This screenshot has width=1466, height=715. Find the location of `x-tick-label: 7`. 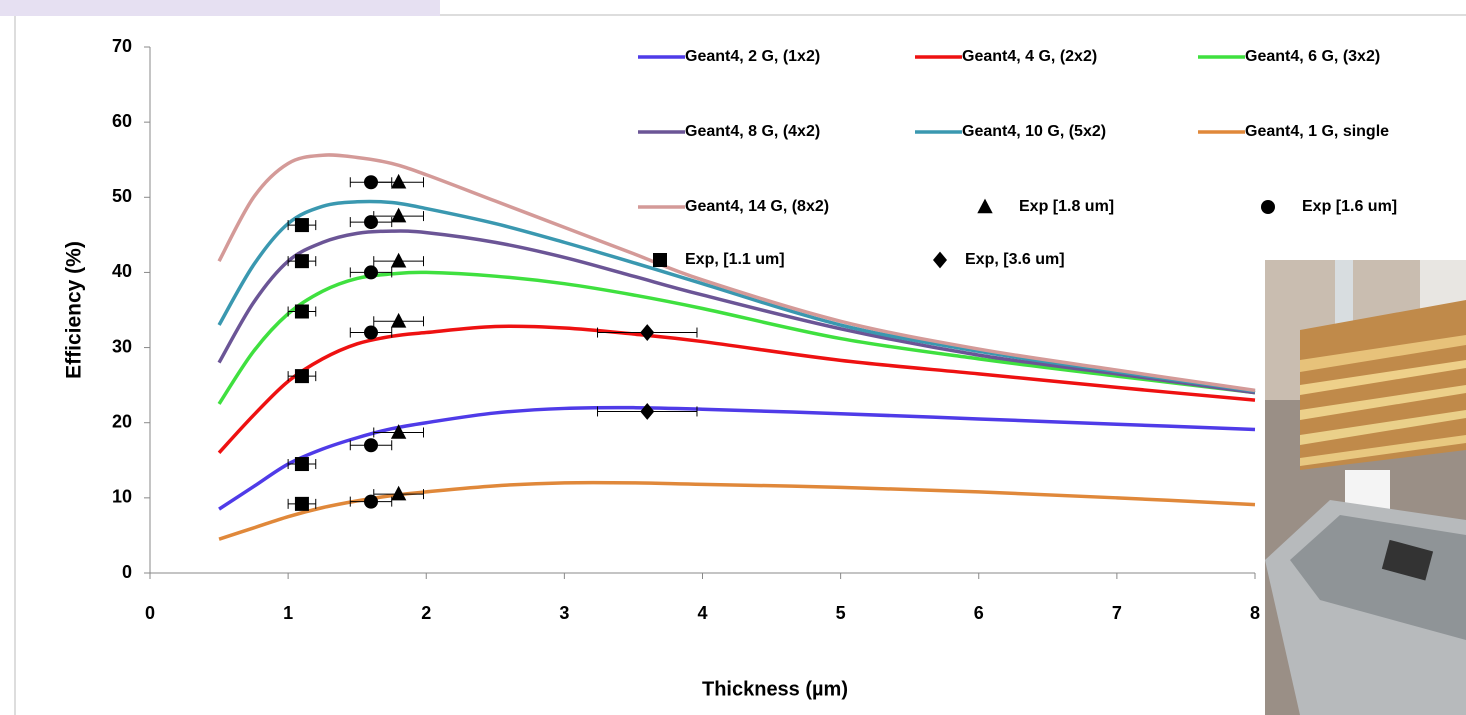

x-tick-label: 7 is located at coordinates (1117, 613).